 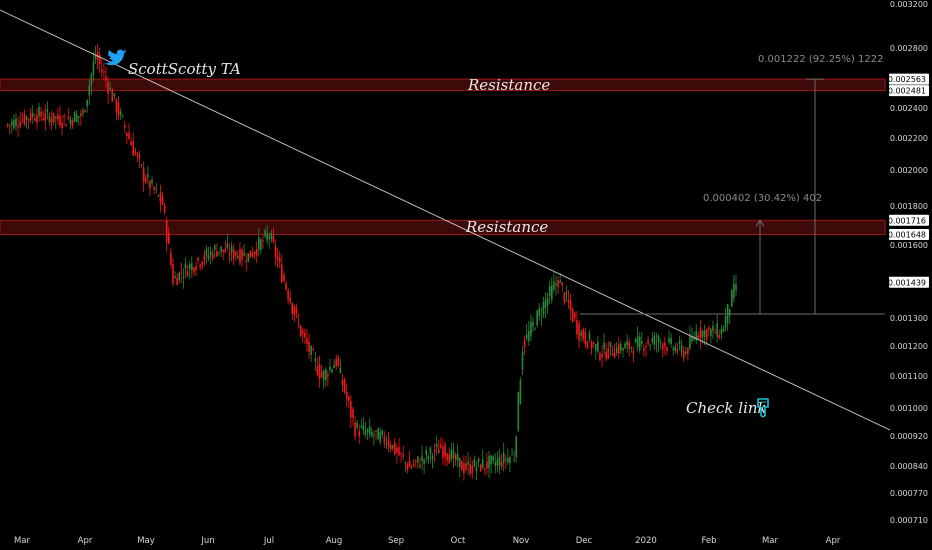 What do you see at coordinates (909, 48) in the screenshot?
I see `y-tick-label: 0.002800` at bounding box center [909, 48].